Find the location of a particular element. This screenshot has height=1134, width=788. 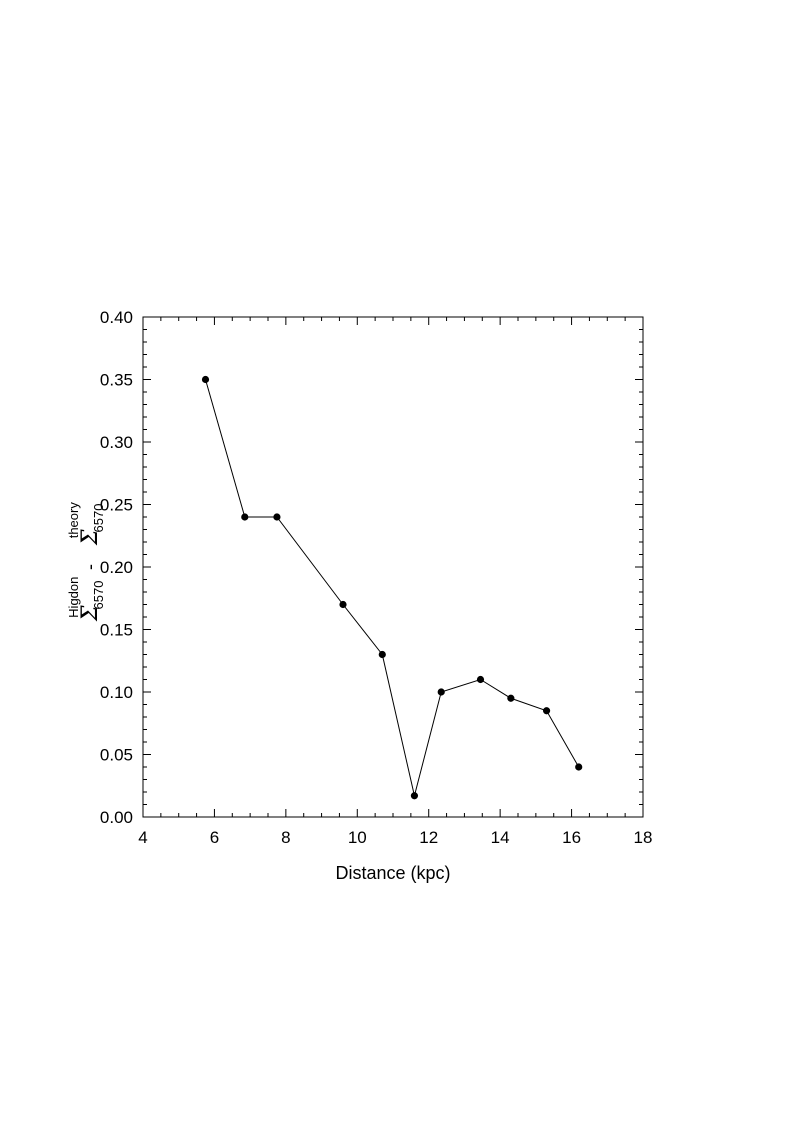

x-tick-label: 12 is located at coordinates (428, 837).